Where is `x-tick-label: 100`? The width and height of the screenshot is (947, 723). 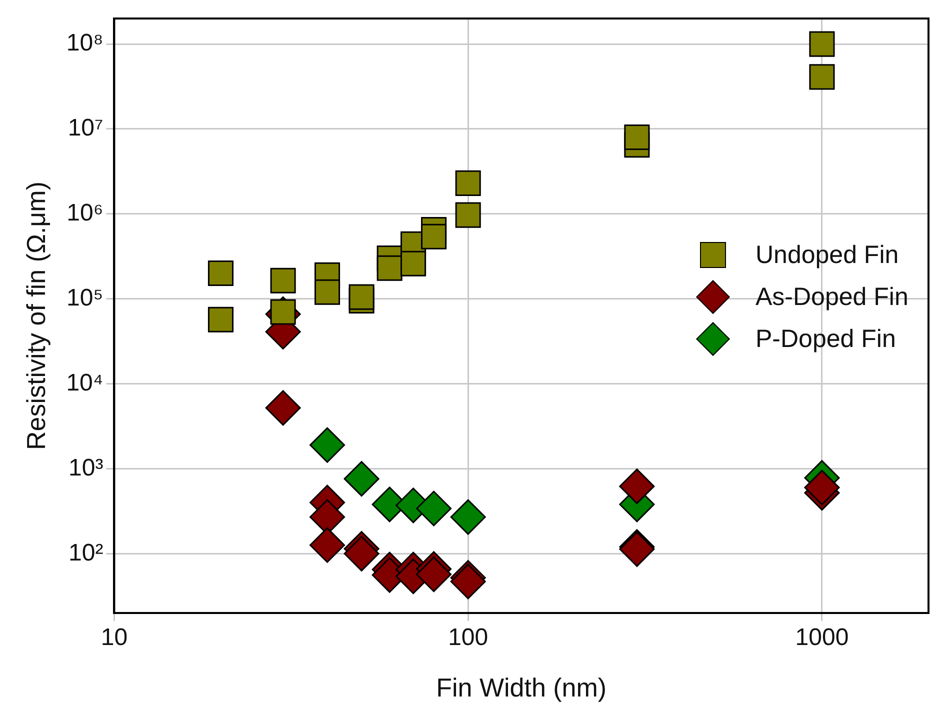 x-tick-label: 100 is located at coordinates (468, 638).